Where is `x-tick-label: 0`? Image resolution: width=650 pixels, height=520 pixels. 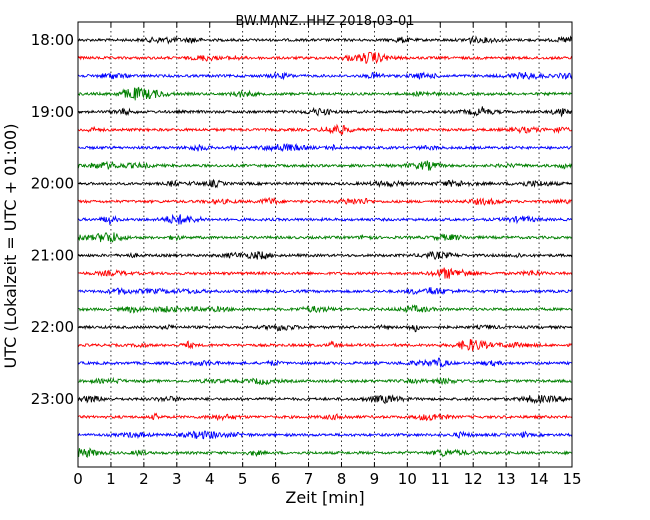 x-tick-label: 0 is located at coordinates (78, 479).